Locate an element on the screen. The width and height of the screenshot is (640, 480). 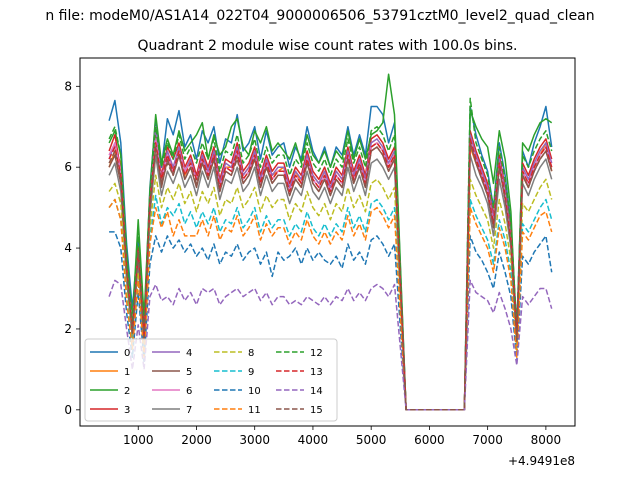
legend-label-2: 2 is located at coordinates (127, 391).